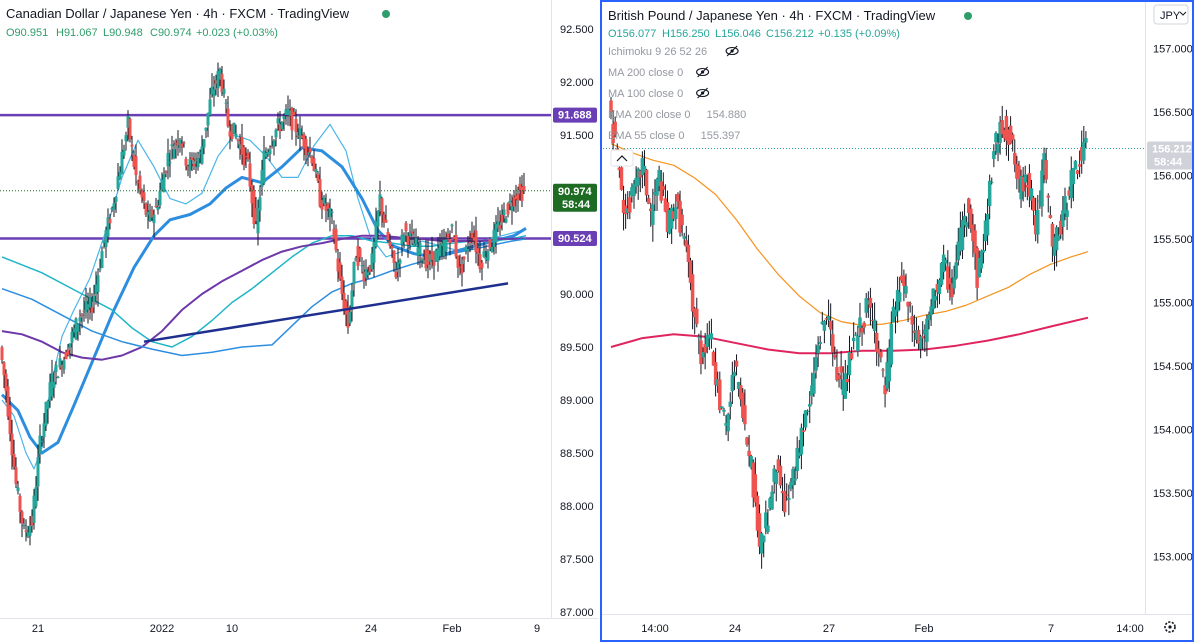 The height and width of the screenshot is (642, 1194). I want to click on indicator-legend-item: EMA 55 close 0 155.397, so click(674, 136).